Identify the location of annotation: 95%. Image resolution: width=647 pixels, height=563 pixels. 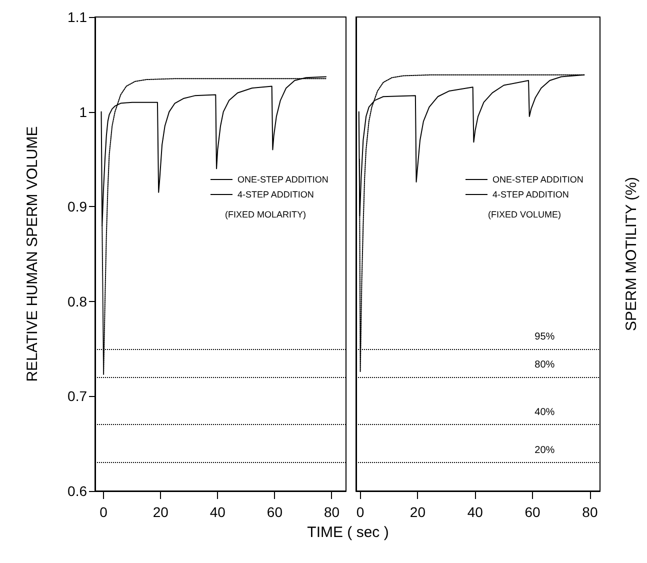
(544, 336).